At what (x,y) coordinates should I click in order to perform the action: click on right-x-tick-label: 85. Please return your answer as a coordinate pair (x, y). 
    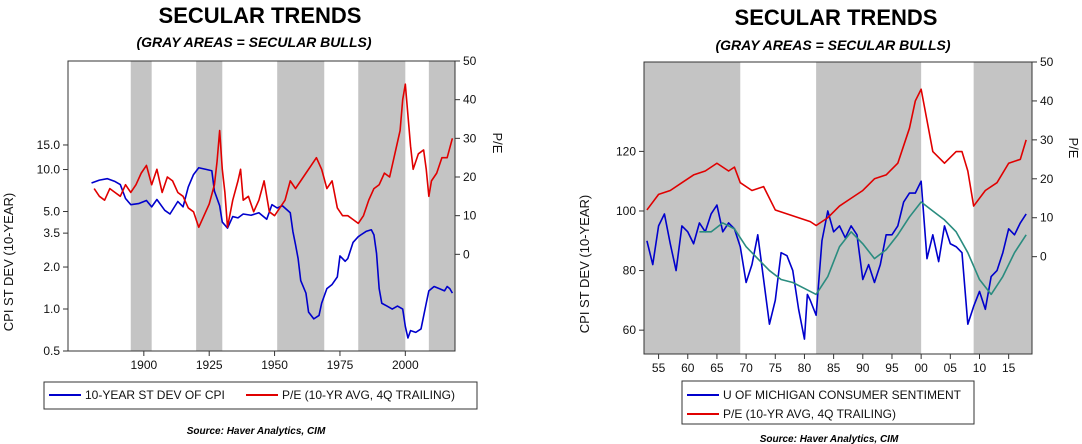
    Looking at the image, I should click on (834, 368).